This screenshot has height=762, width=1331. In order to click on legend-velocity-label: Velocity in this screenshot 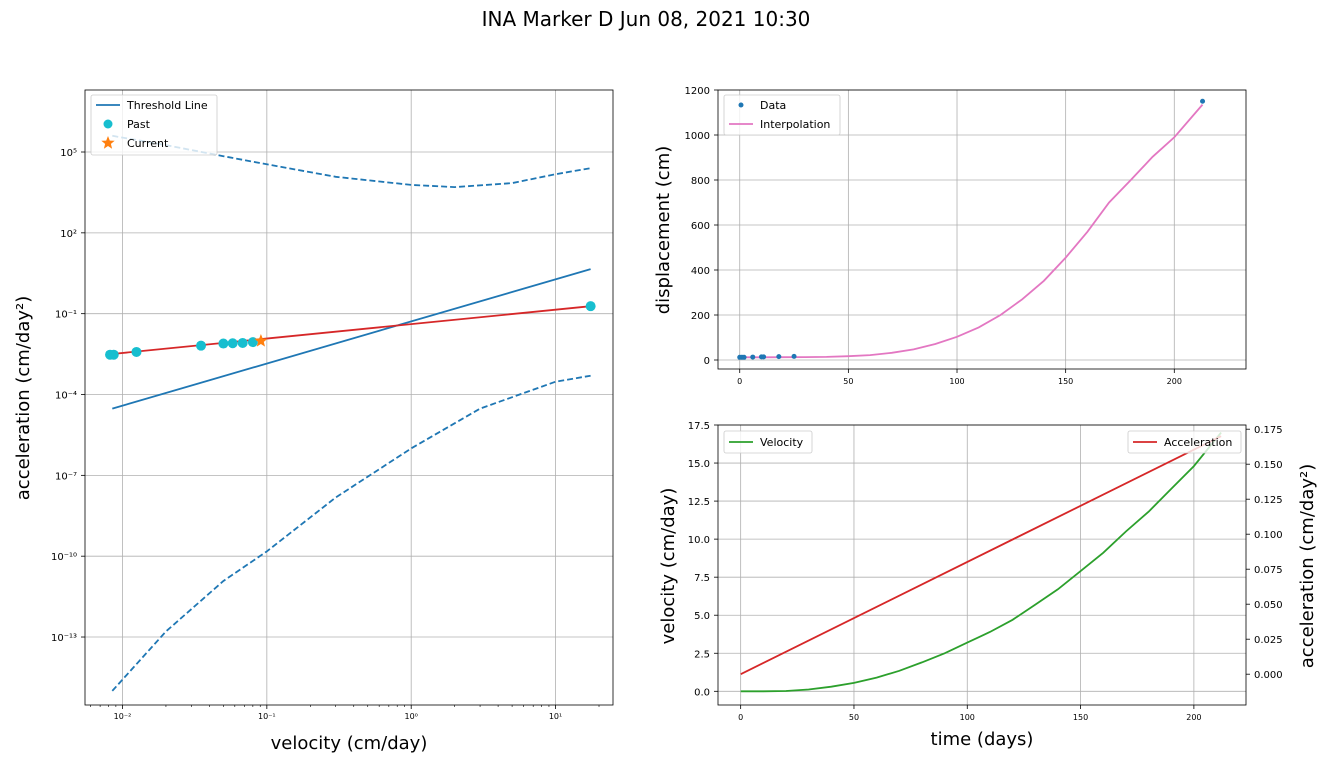, I will do `click(782, 442)`.